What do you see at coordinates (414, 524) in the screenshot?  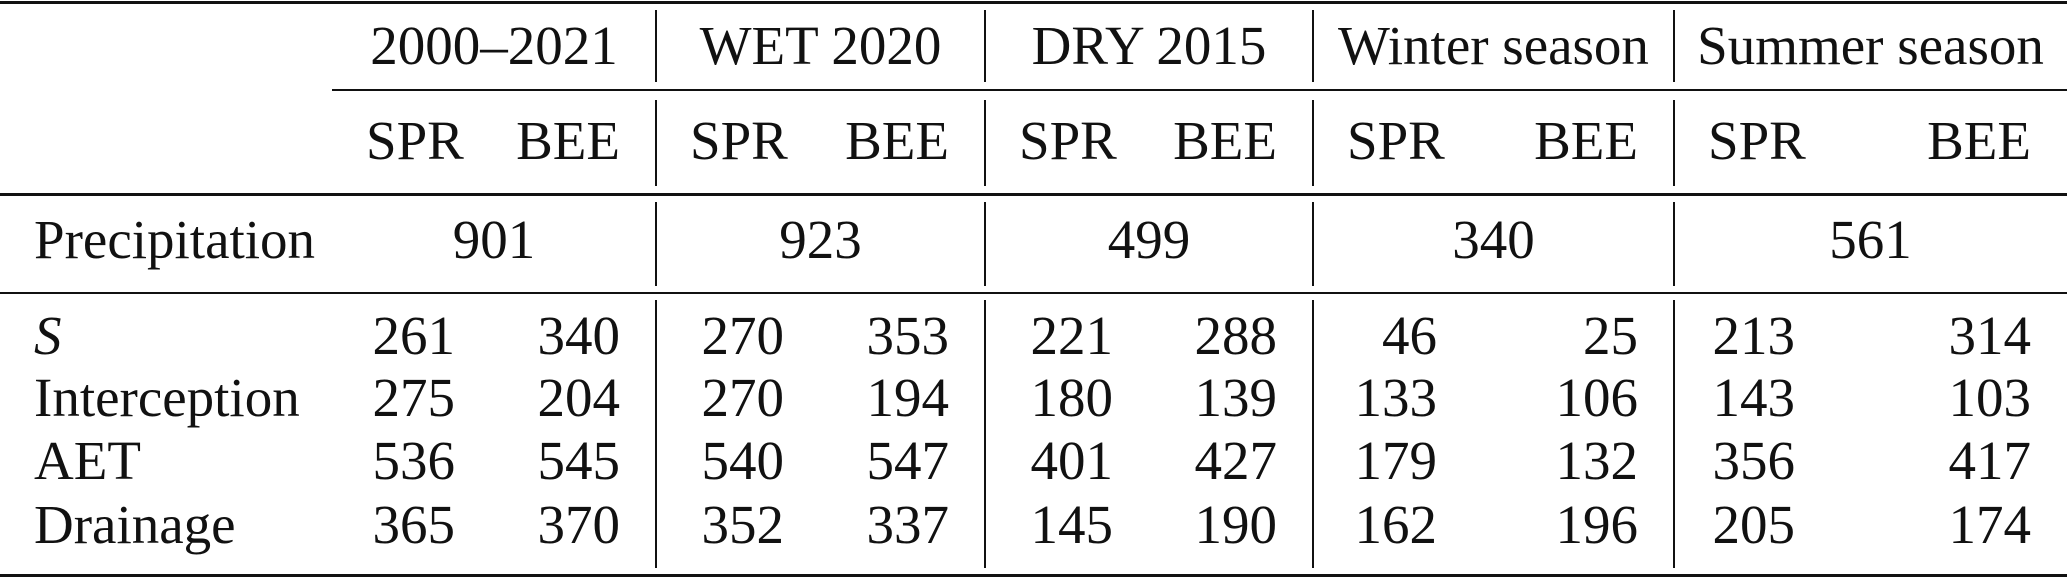 I see `cell-value: 365` at bounding box center [414, 524].